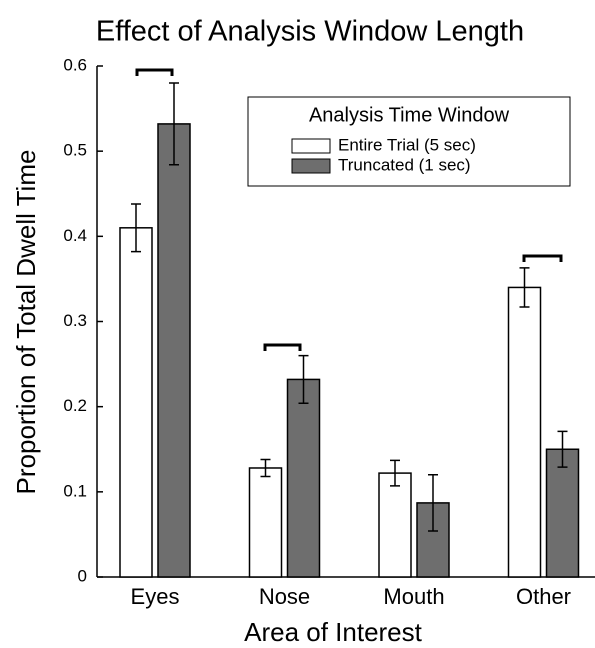  What do you see at coordinates (407, 144) in the screenshot?
I see `legend-label: Entire Trial (5 sec)` at bounding box center [407, 144].